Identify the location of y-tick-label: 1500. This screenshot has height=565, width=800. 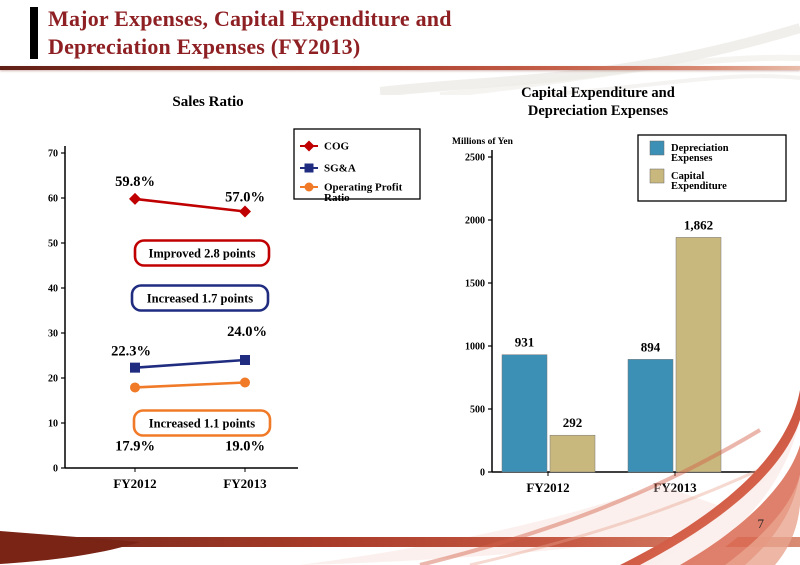
(475, 284).